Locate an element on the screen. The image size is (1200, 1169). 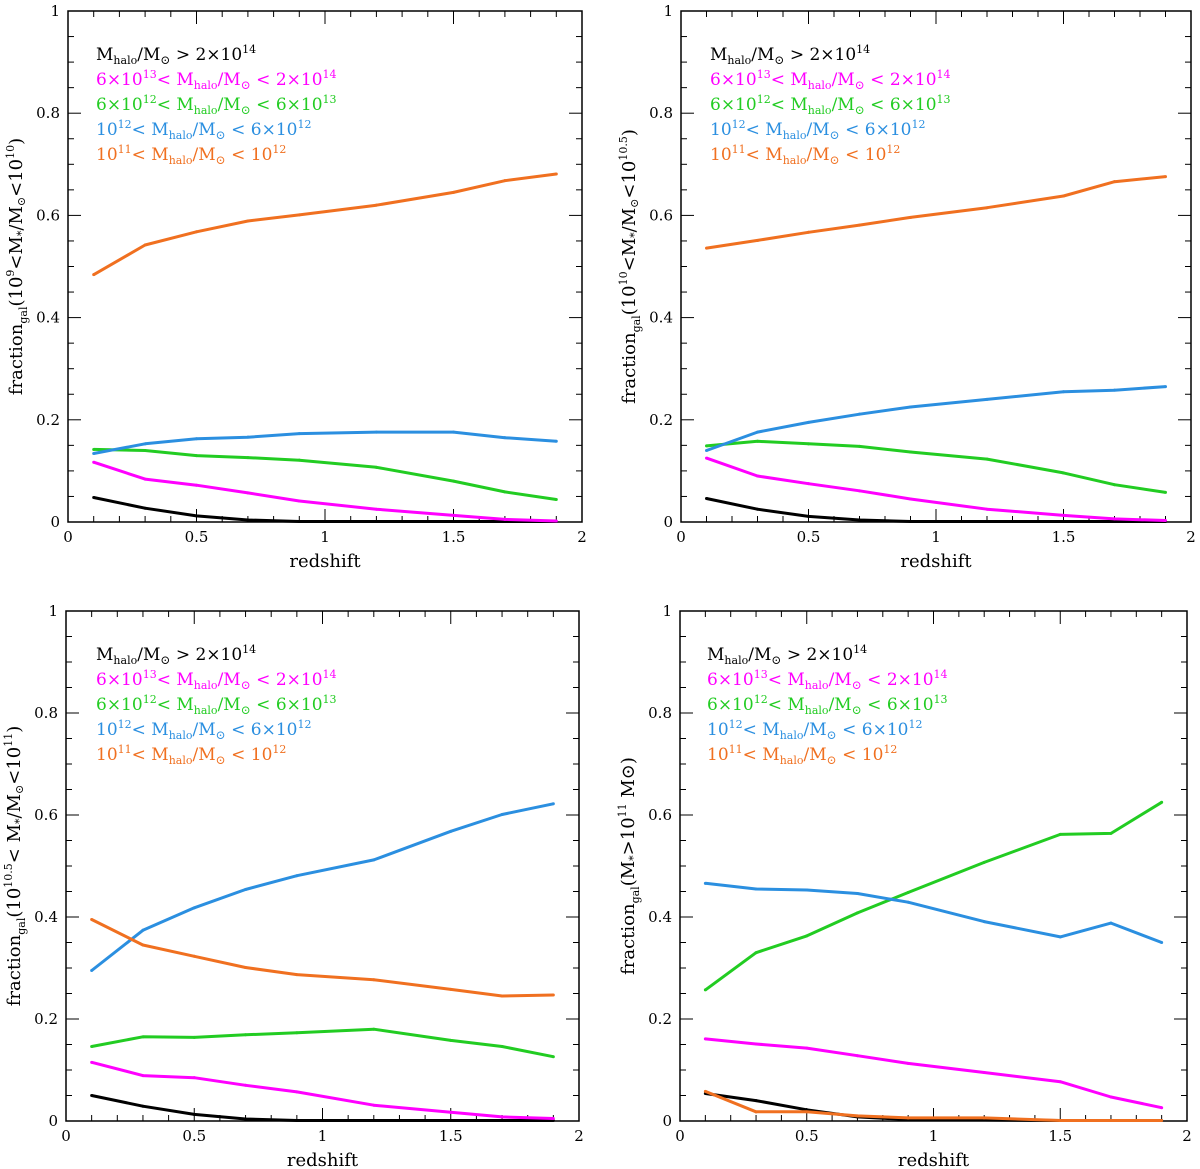
x-axis-label: redshift is located at coordinates (325, 561).